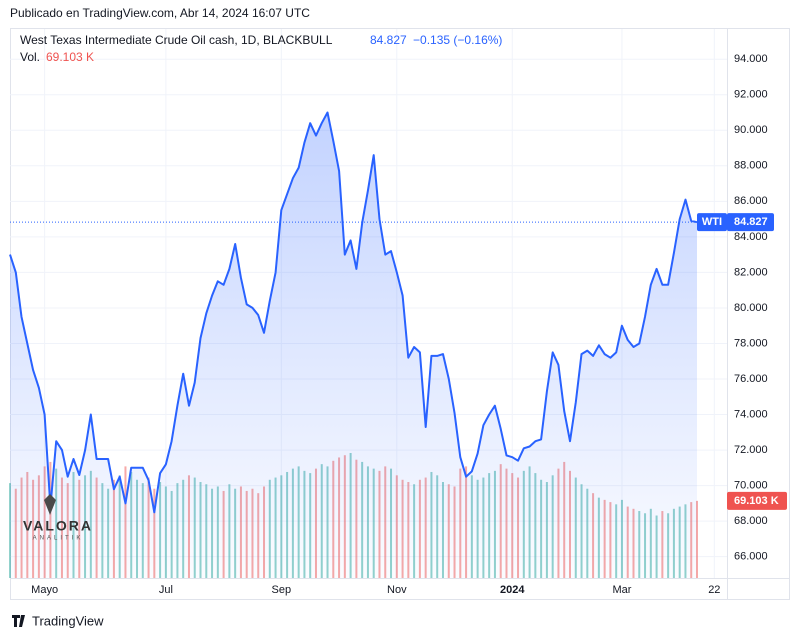 The image size is (800, 639). Describe the element at coordinates (388, 40) in the screenshot. I see `legend-price: 84.827` at that location.